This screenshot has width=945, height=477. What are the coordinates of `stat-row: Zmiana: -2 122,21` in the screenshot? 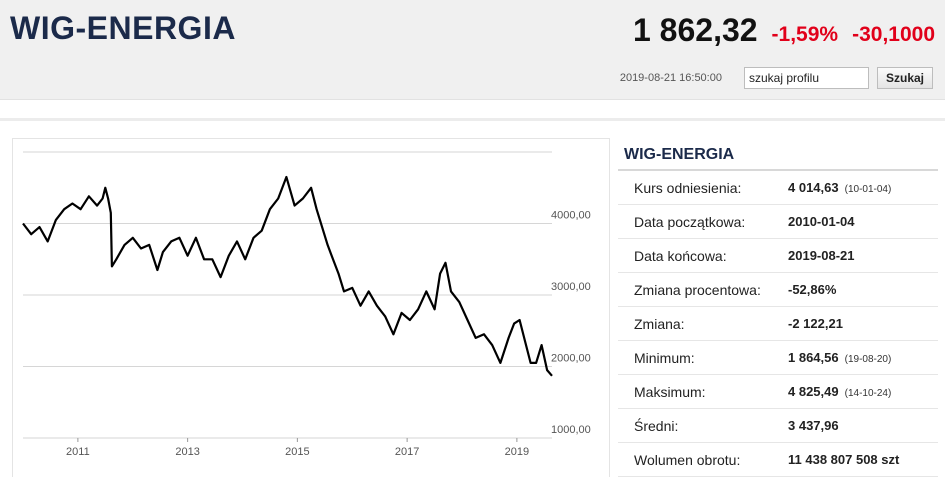 It's located at (778, 324).